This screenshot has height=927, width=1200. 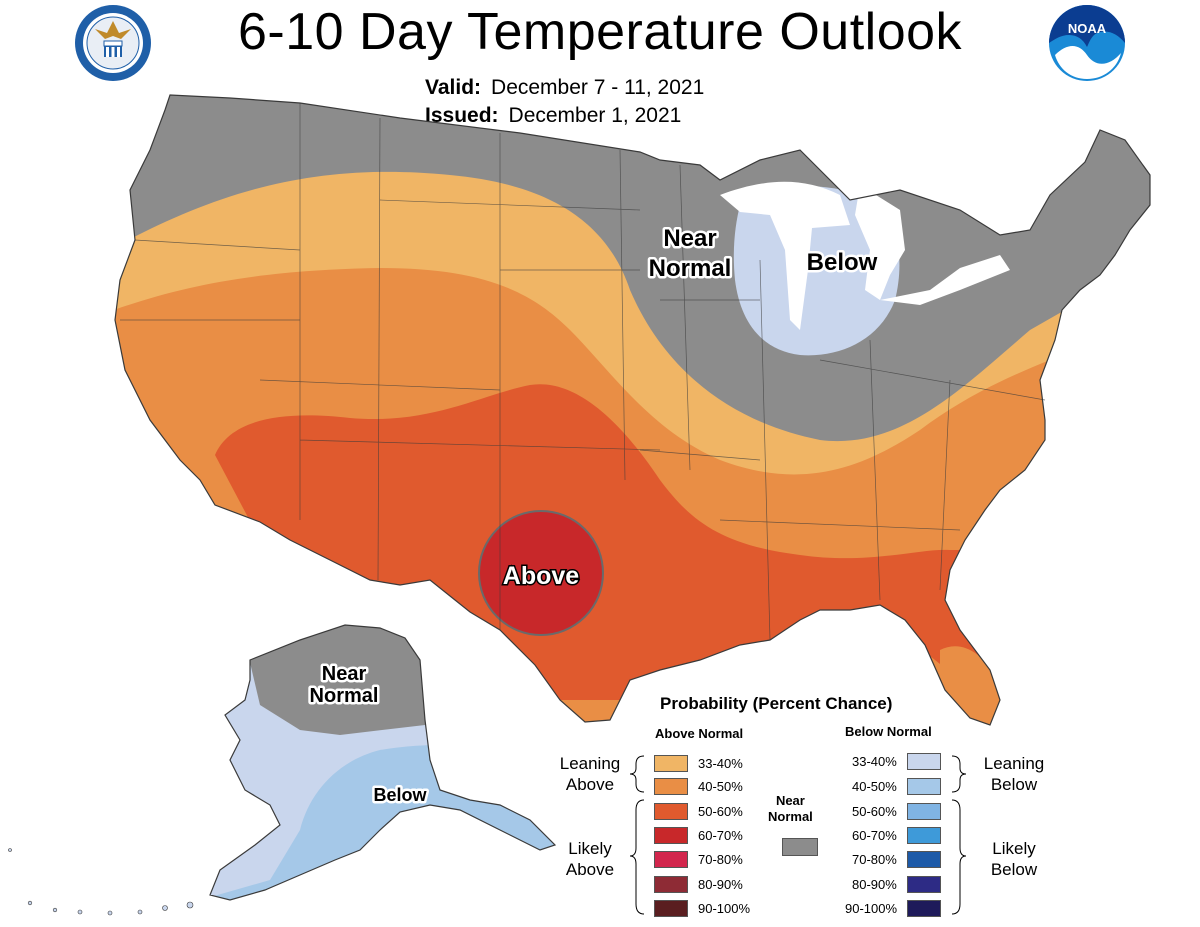 What do you see at coordinates (598, 87) in the screenshot?
I see `valid-value: December 7 - 11, 2021` at bounding box center [598, 87].